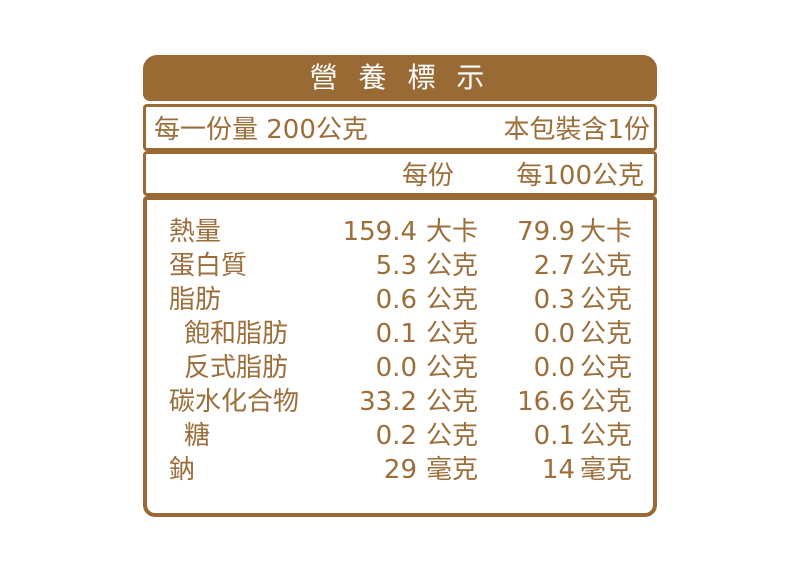  Describe the element at coordinates (554, 436) in the screenshot. I see `value-per-100g: 0.1` at that location.